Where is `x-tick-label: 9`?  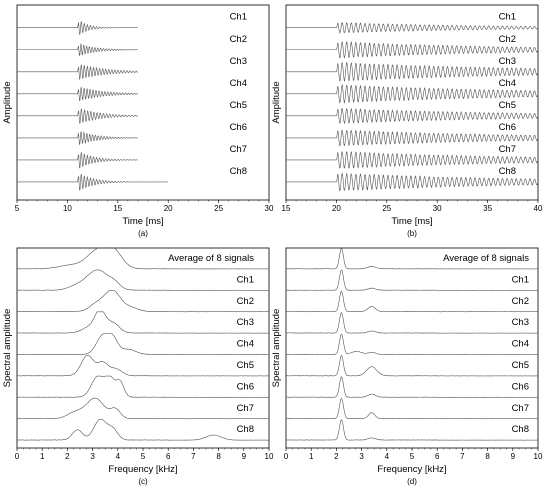 x-tick-label: 9 is located at coordinates (513, 456).